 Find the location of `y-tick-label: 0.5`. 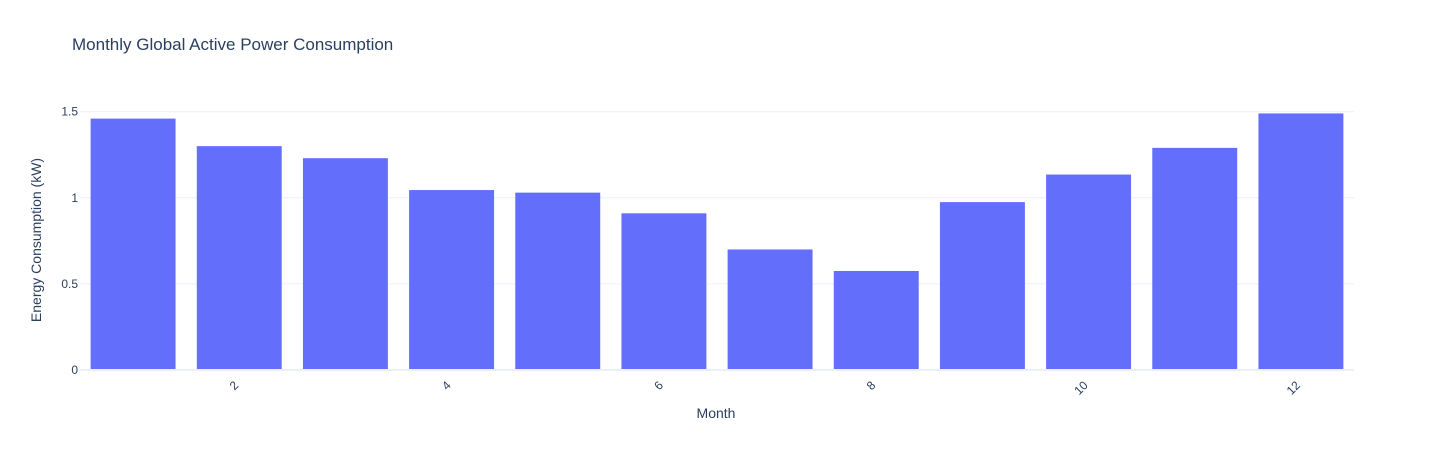

y-tick-label: 0.5 is located at coordinates (69, 284).